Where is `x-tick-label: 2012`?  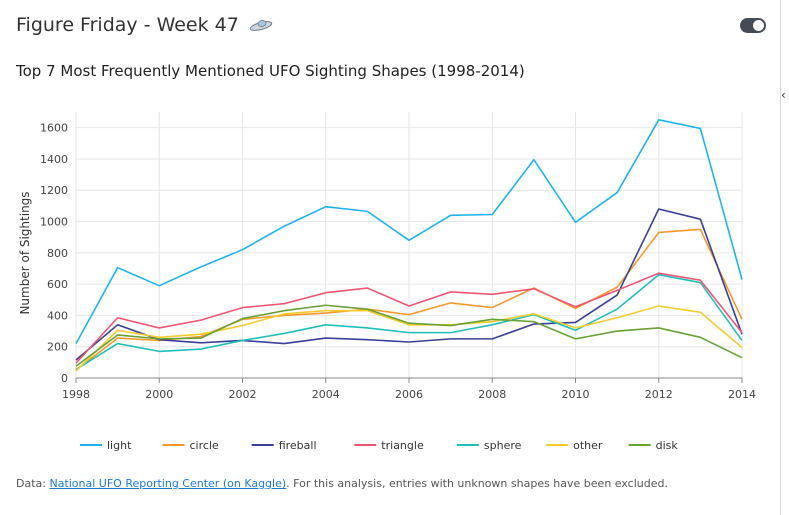
x-tick-label: 2012 is located at coordinates (659, 394).